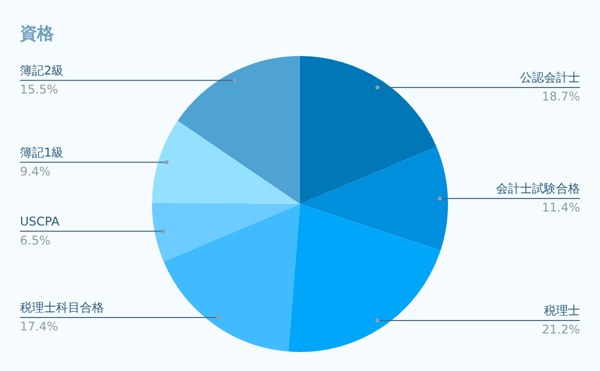 Image resolution: width=600 pixels, height=371 pixels. What do you see at coordinates (538, 189) in the screenshot?
I see `slice-label: 会計士試験合格` at bounding box center [538, 189].